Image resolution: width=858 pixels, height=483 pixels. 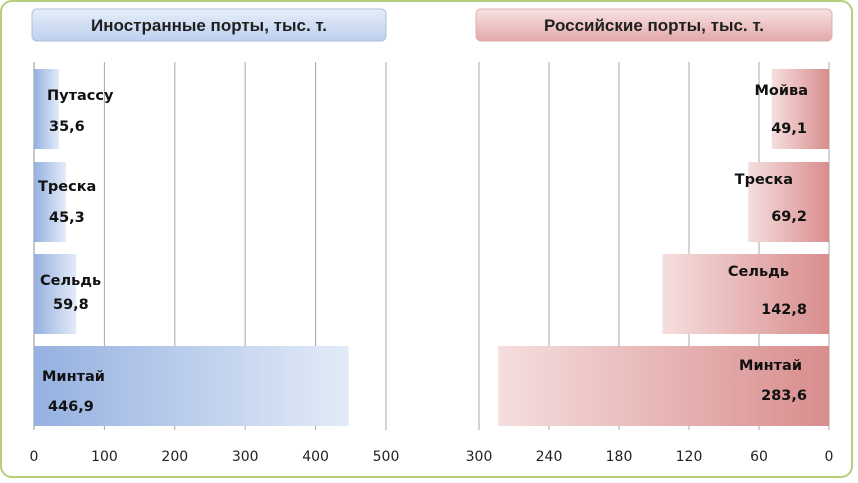 I want to click on left-tick-label: 0, so click(x=34, y=457).